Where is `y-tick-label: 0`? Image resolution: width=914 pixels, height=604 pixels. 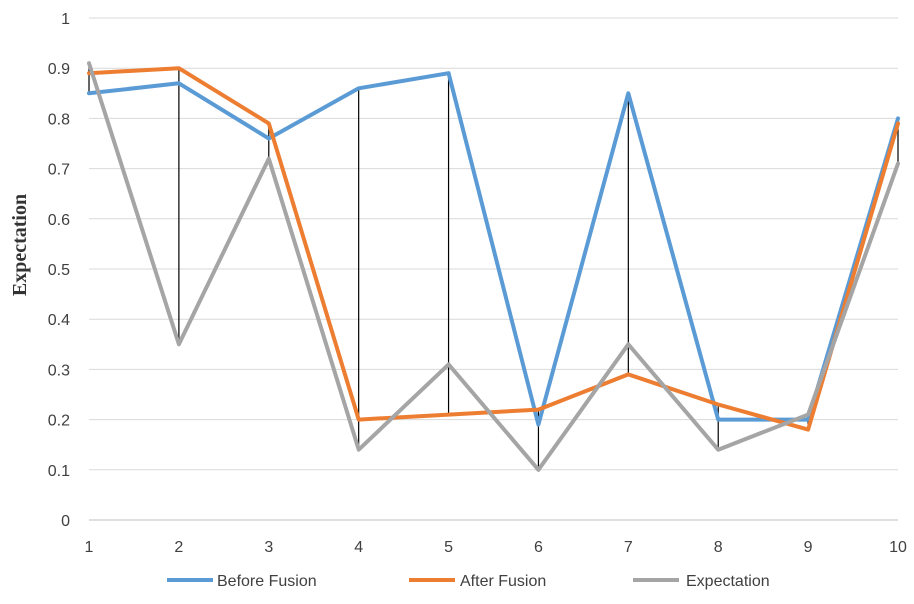 y-tick-label: 0 is located at coordinates (65, 521).